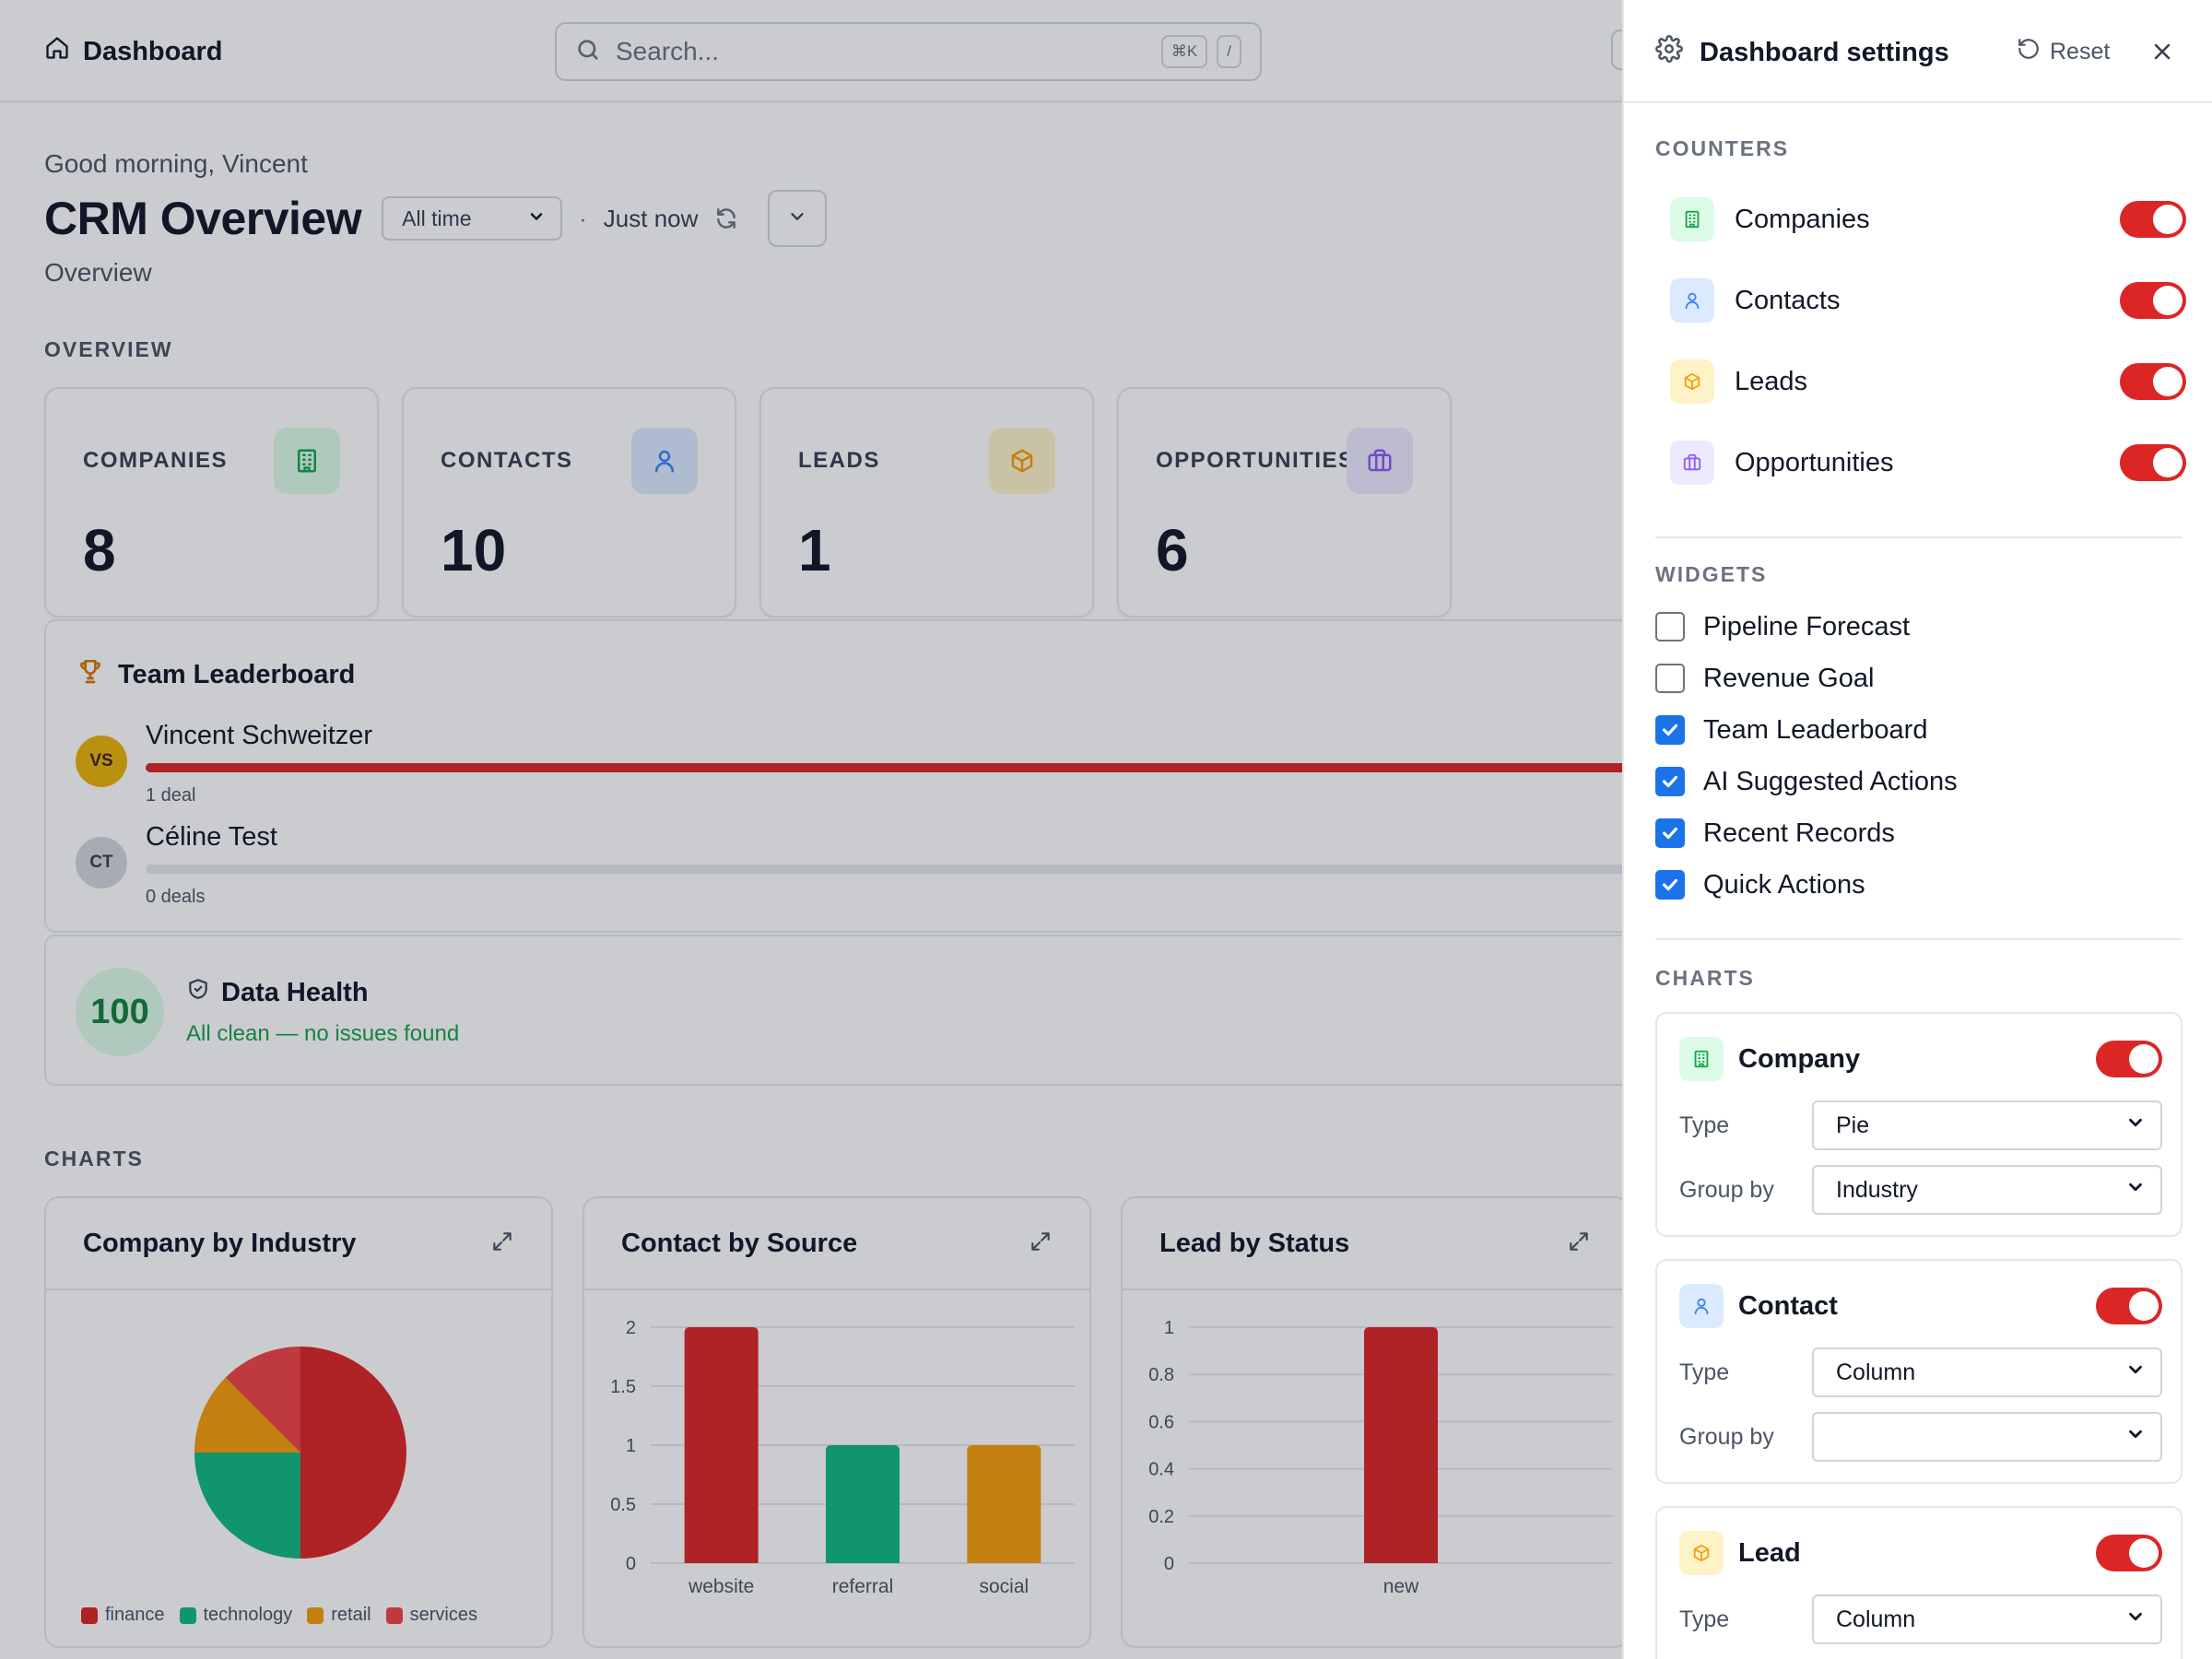 The width and height of the screenshot is (2212, 1659). What do you see at coordinates (1669, 52) in the screenshot?
I see `gear-icon` at bounding box center [1669, 52].